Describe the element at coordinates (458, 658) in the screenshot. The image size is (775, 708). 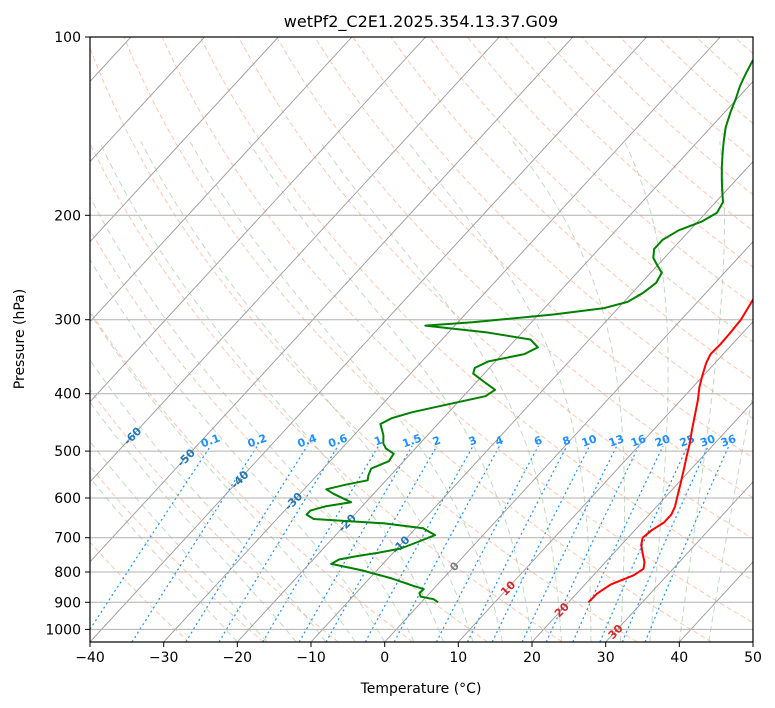
I see `x-tick-label: 10` at that location.